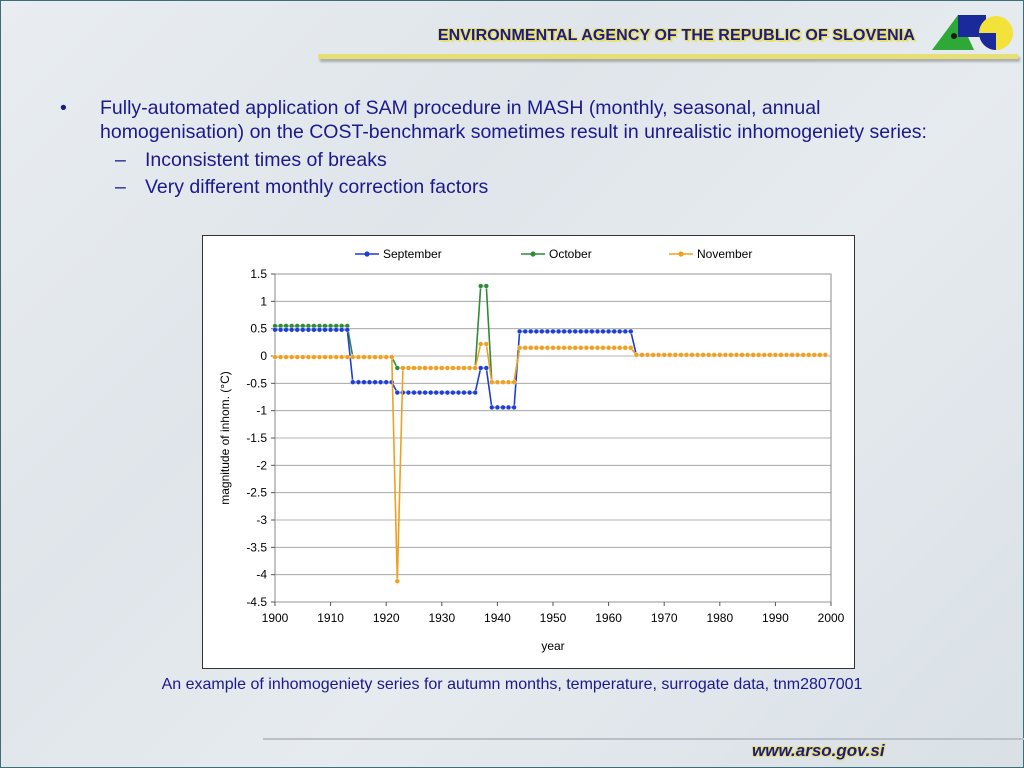  What do you see at coordinates (256, 547) in the screenshot?
I see `y-tick-label: -3.5` at bounding box center [256, 547].